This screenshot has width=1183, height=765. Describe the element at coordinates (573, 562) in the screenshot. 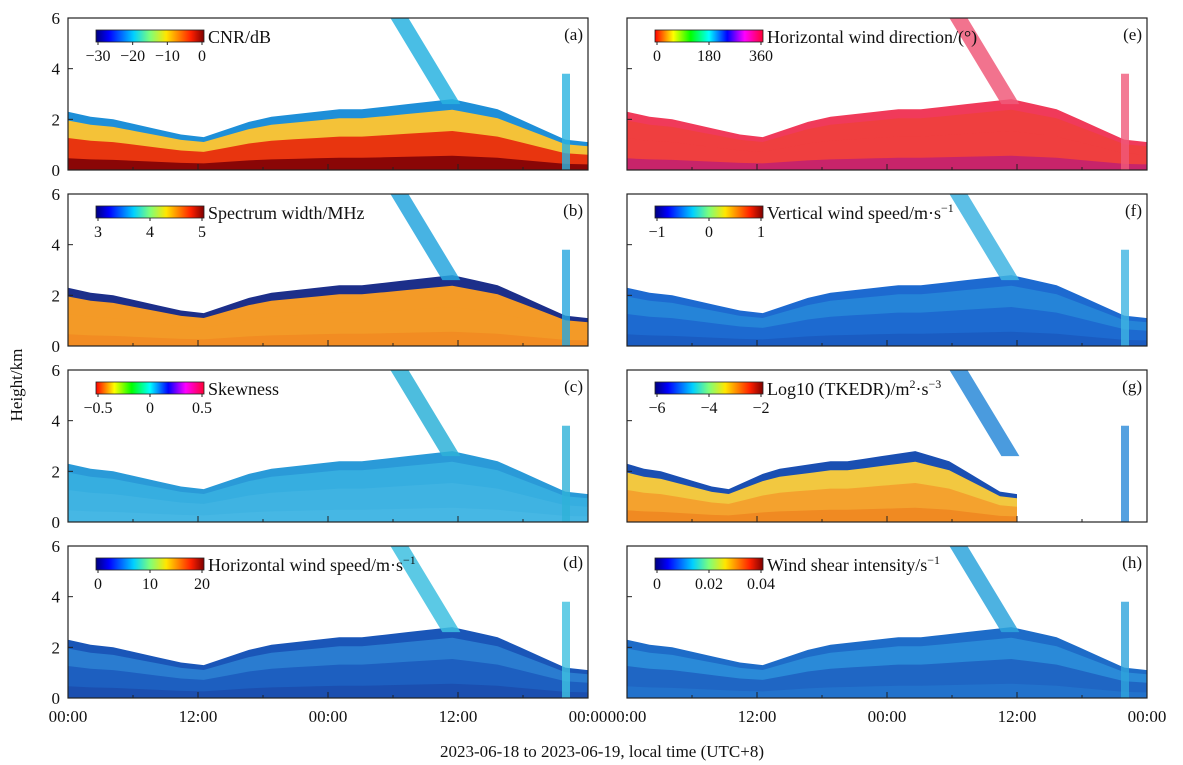

I see `panel-label: (d)` at that location.